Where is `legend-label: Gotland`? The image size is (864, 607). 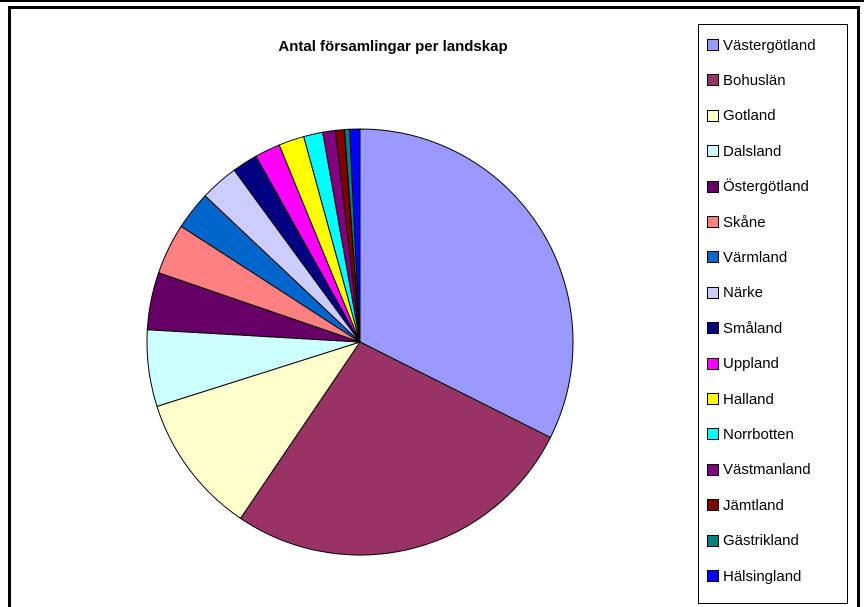 legend-label: Gotland is located at coordinates (749, 116).